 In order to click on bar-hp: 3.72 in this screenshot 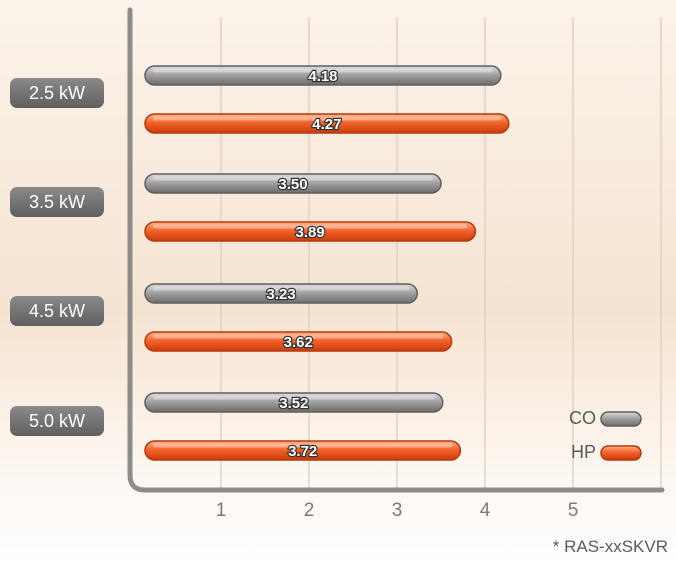, I will do `click(303, 450)`.